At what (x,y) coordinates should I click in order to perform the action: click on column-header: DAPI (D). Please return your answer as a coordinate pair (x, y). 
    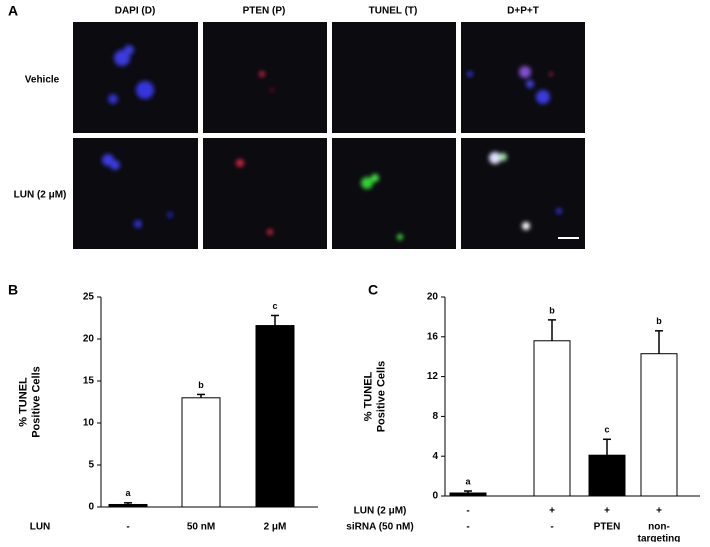
    Looking at the image, I should click on (135, 11).